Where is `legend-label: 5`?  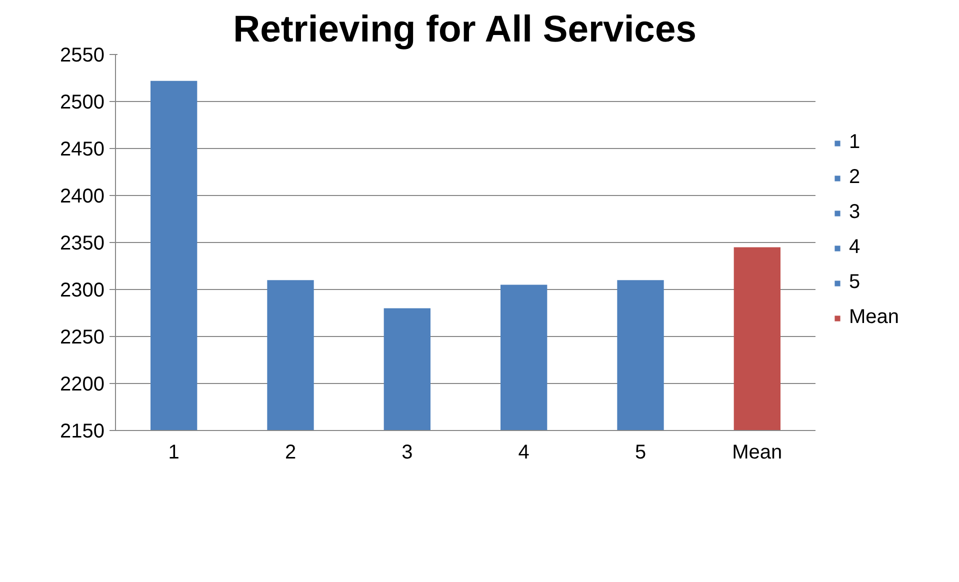
legend-label: 5 is located at coordinates (855, 282).